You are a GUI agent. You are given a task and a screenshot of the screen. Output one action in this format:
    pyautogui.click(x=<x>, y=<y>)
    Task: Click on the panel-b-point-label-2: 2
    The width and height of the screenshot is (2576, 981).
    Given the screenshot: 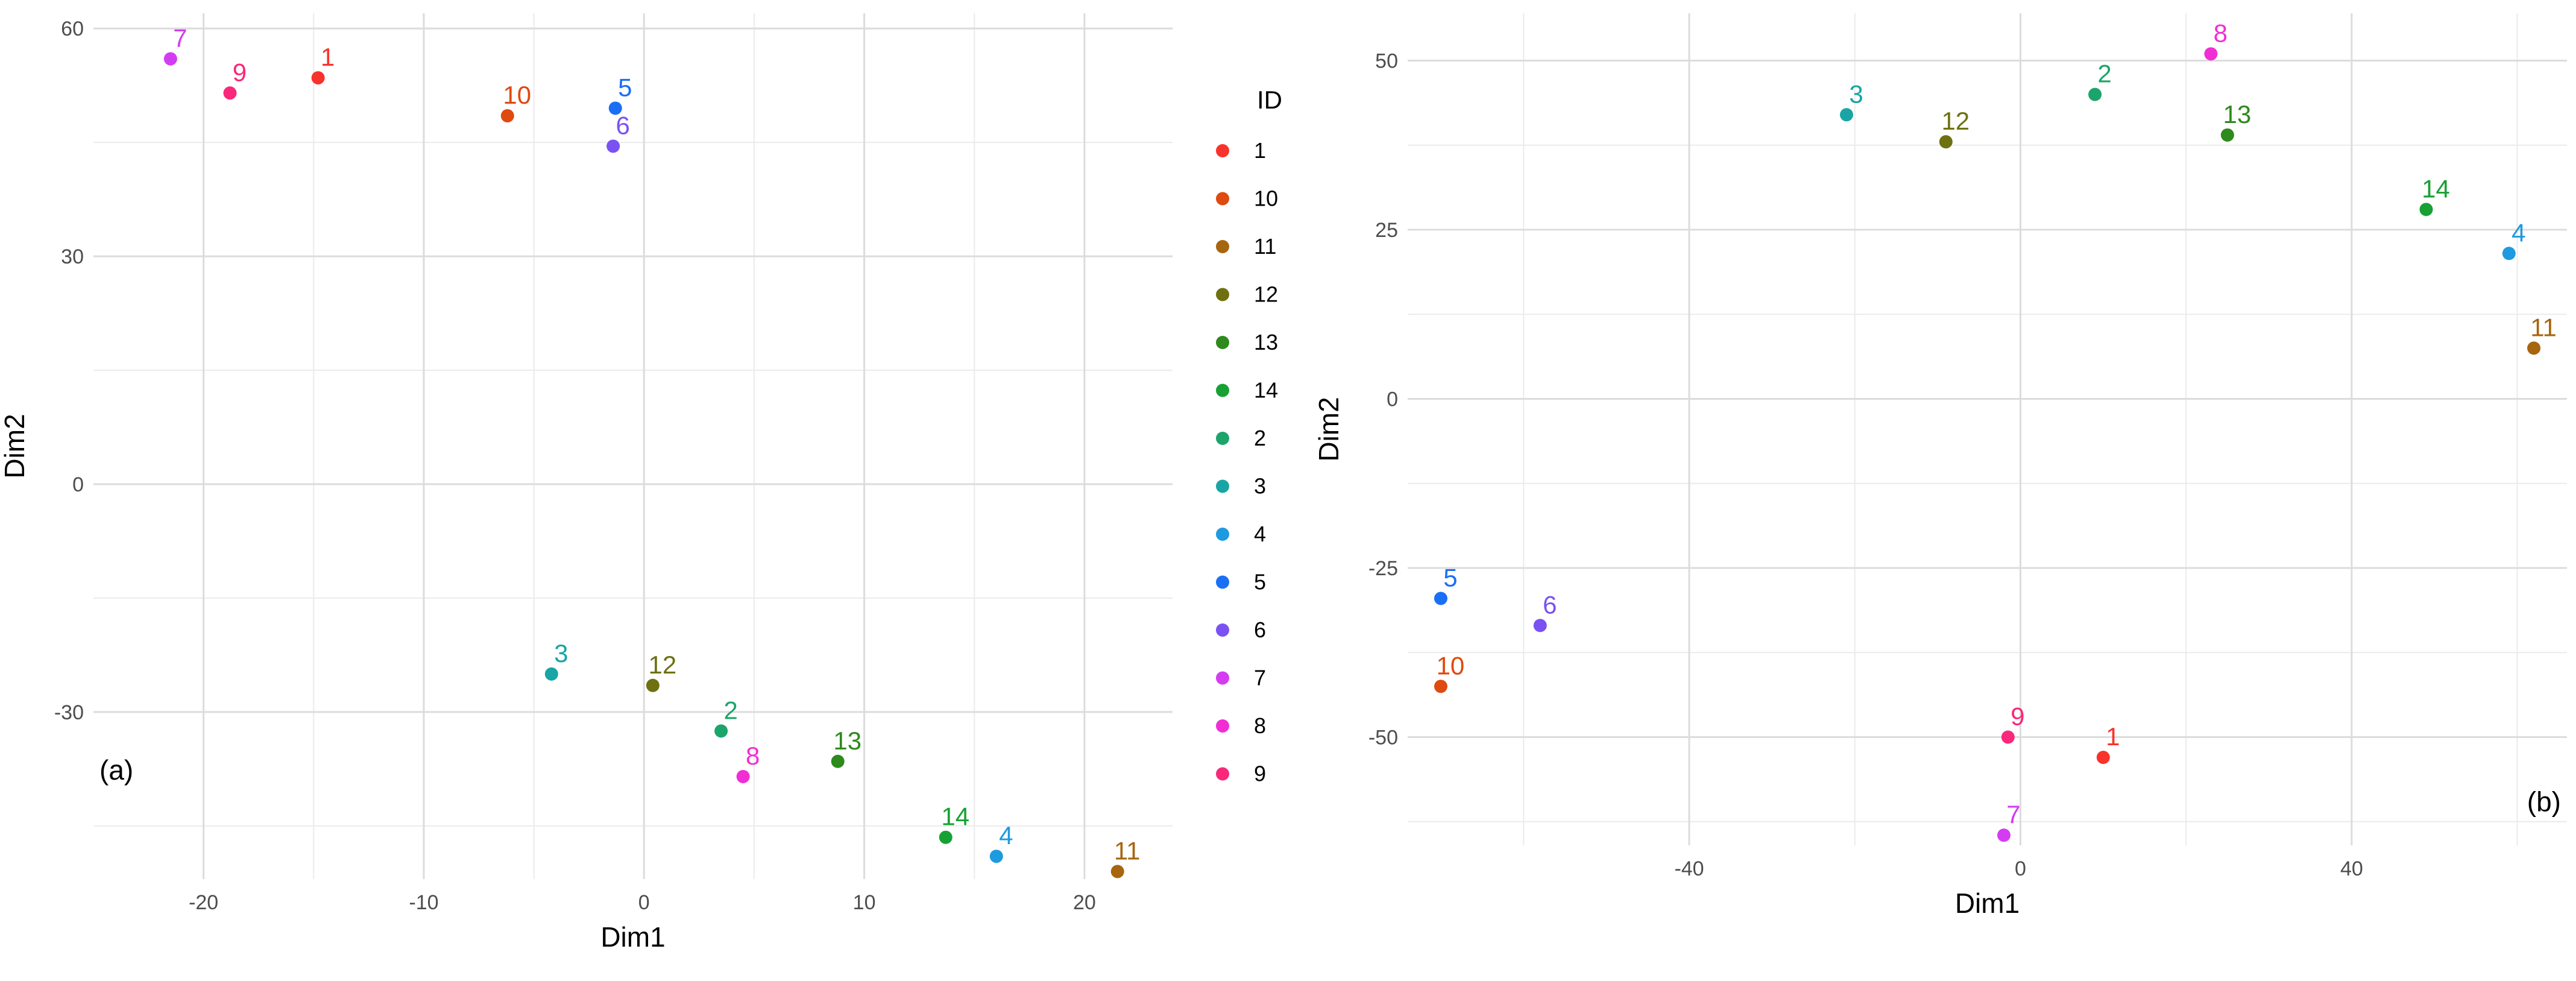 What is the action you would take?
    pyautogui.click(x=2104, y=74)
    